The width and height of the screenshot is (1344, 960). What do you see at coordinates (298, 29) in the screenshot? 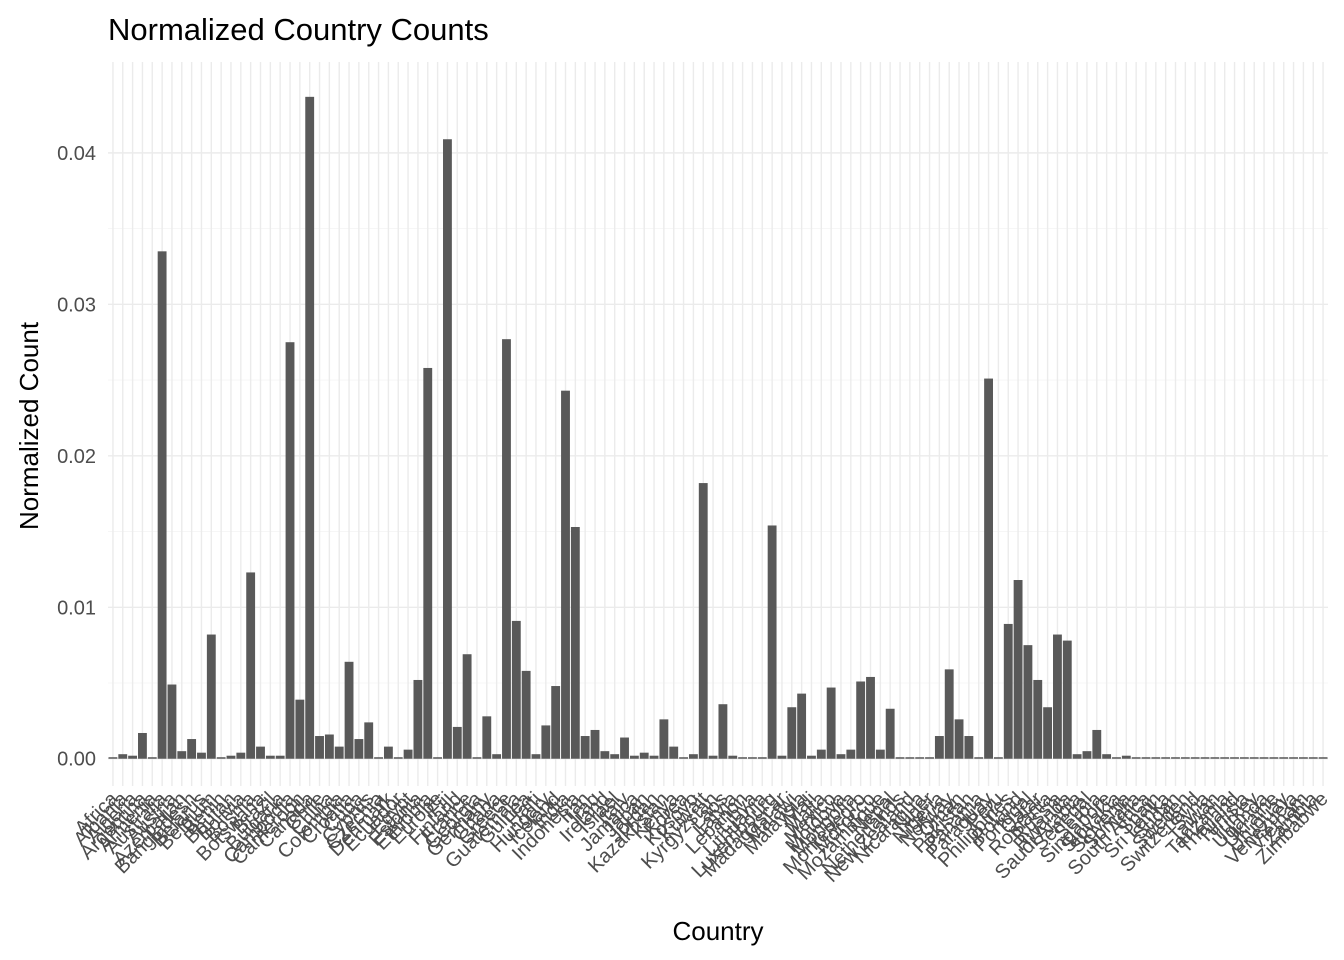
I see `chart-title: Normalized Country Counts` at bounding box center [298, 29].